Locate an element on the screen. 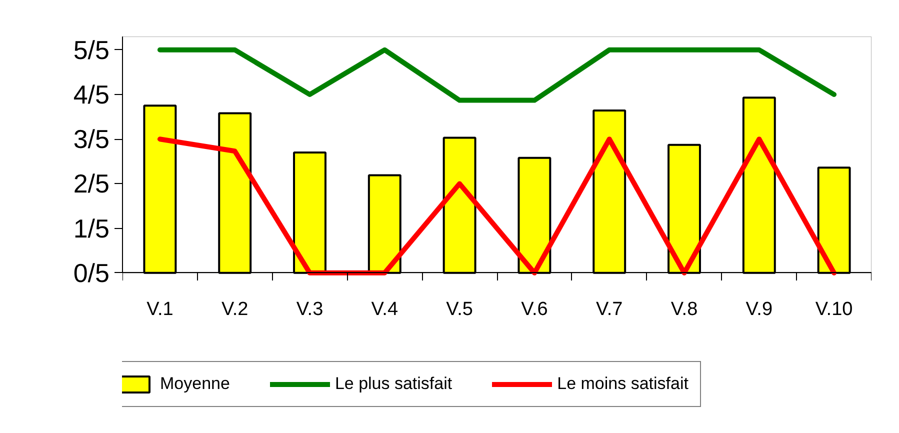 This screenshot has height=433, width=899. x-tick-label: V.6 is located at coordinates (534, 309).